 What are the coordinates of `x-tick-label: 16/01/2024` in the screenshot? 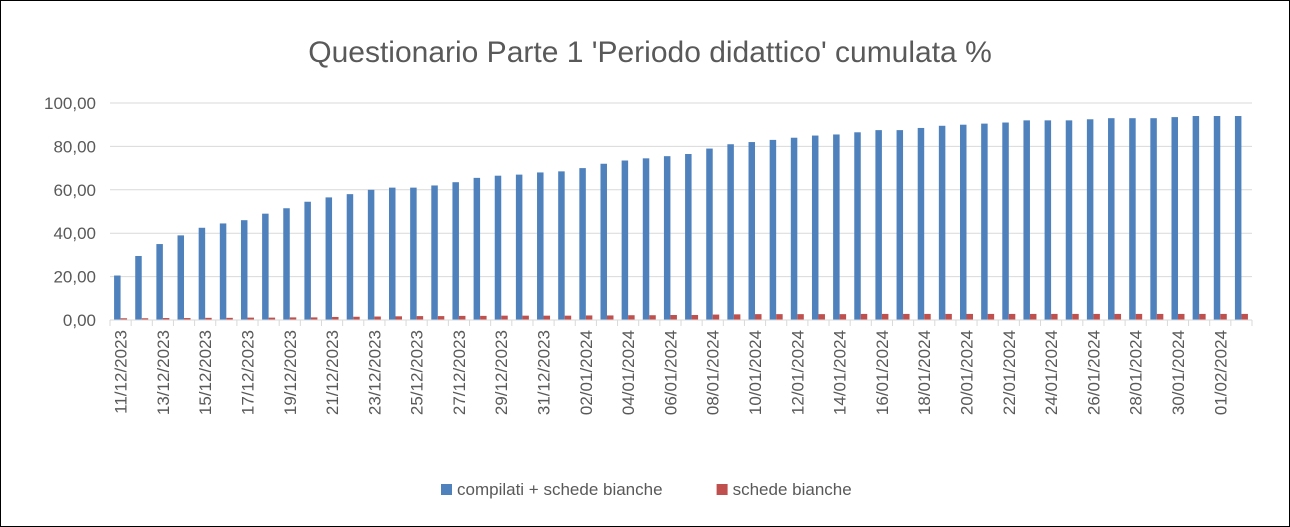 It's located at (882, 372).